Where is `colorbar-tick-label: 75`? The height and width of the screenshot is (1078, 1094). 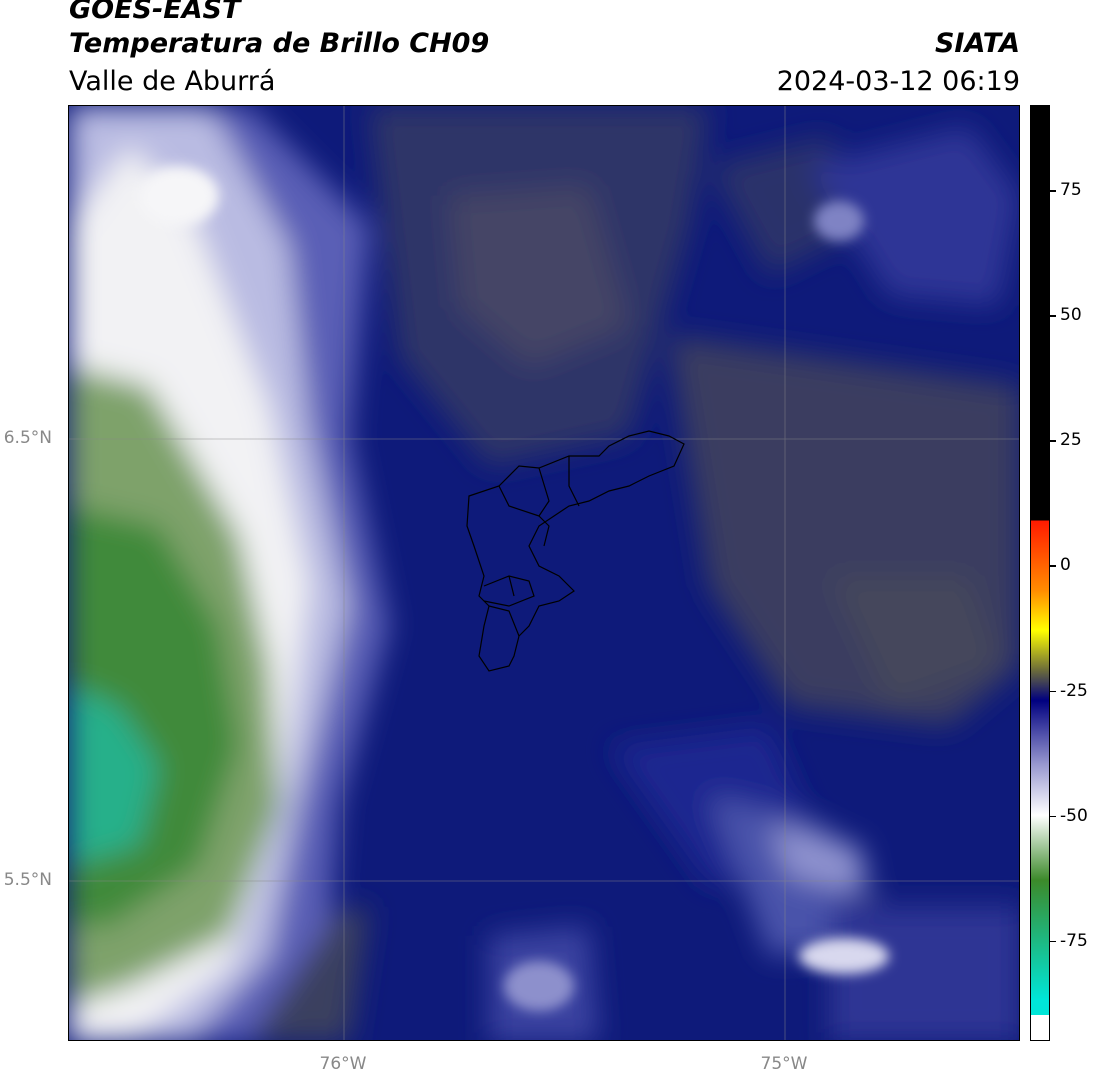
colorbar-tick-label: 75 is located at coordinates (1071, 190).